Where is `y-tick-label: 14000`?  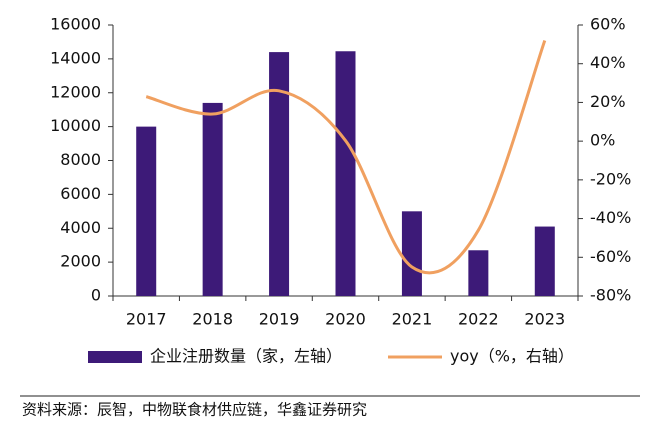 y-tick-label: 14000 is located at coordinates (75, 57).